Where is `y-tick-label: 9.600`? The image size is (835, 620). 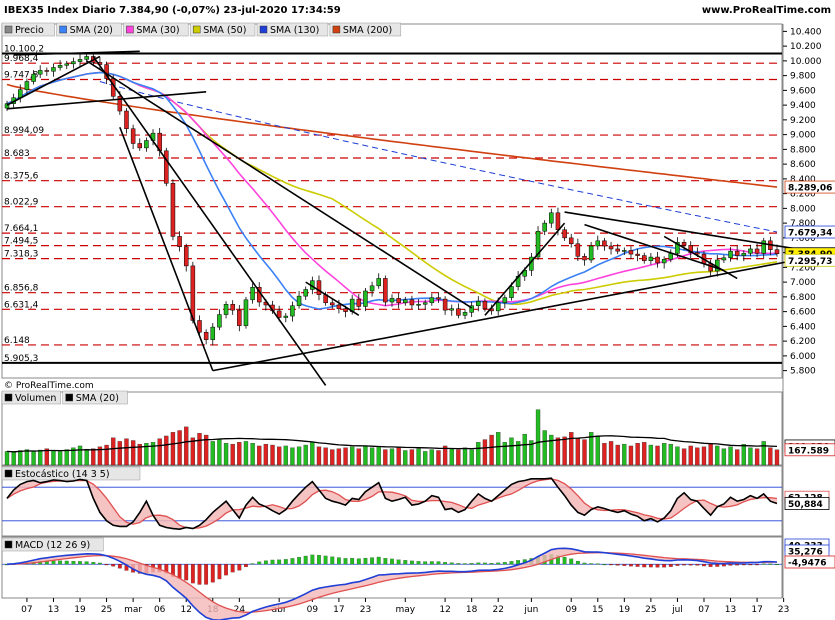 y-tick-label: 9.600 is located at coordinates (803, 91).